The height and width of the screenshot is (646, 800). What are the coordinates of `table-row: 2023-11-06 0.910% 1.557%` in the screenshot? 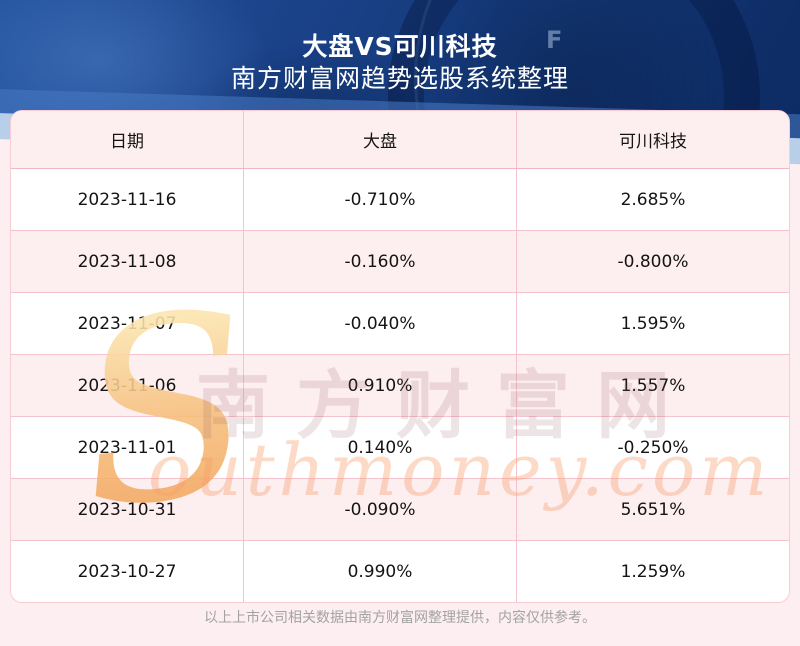 It's located at (400, 386).